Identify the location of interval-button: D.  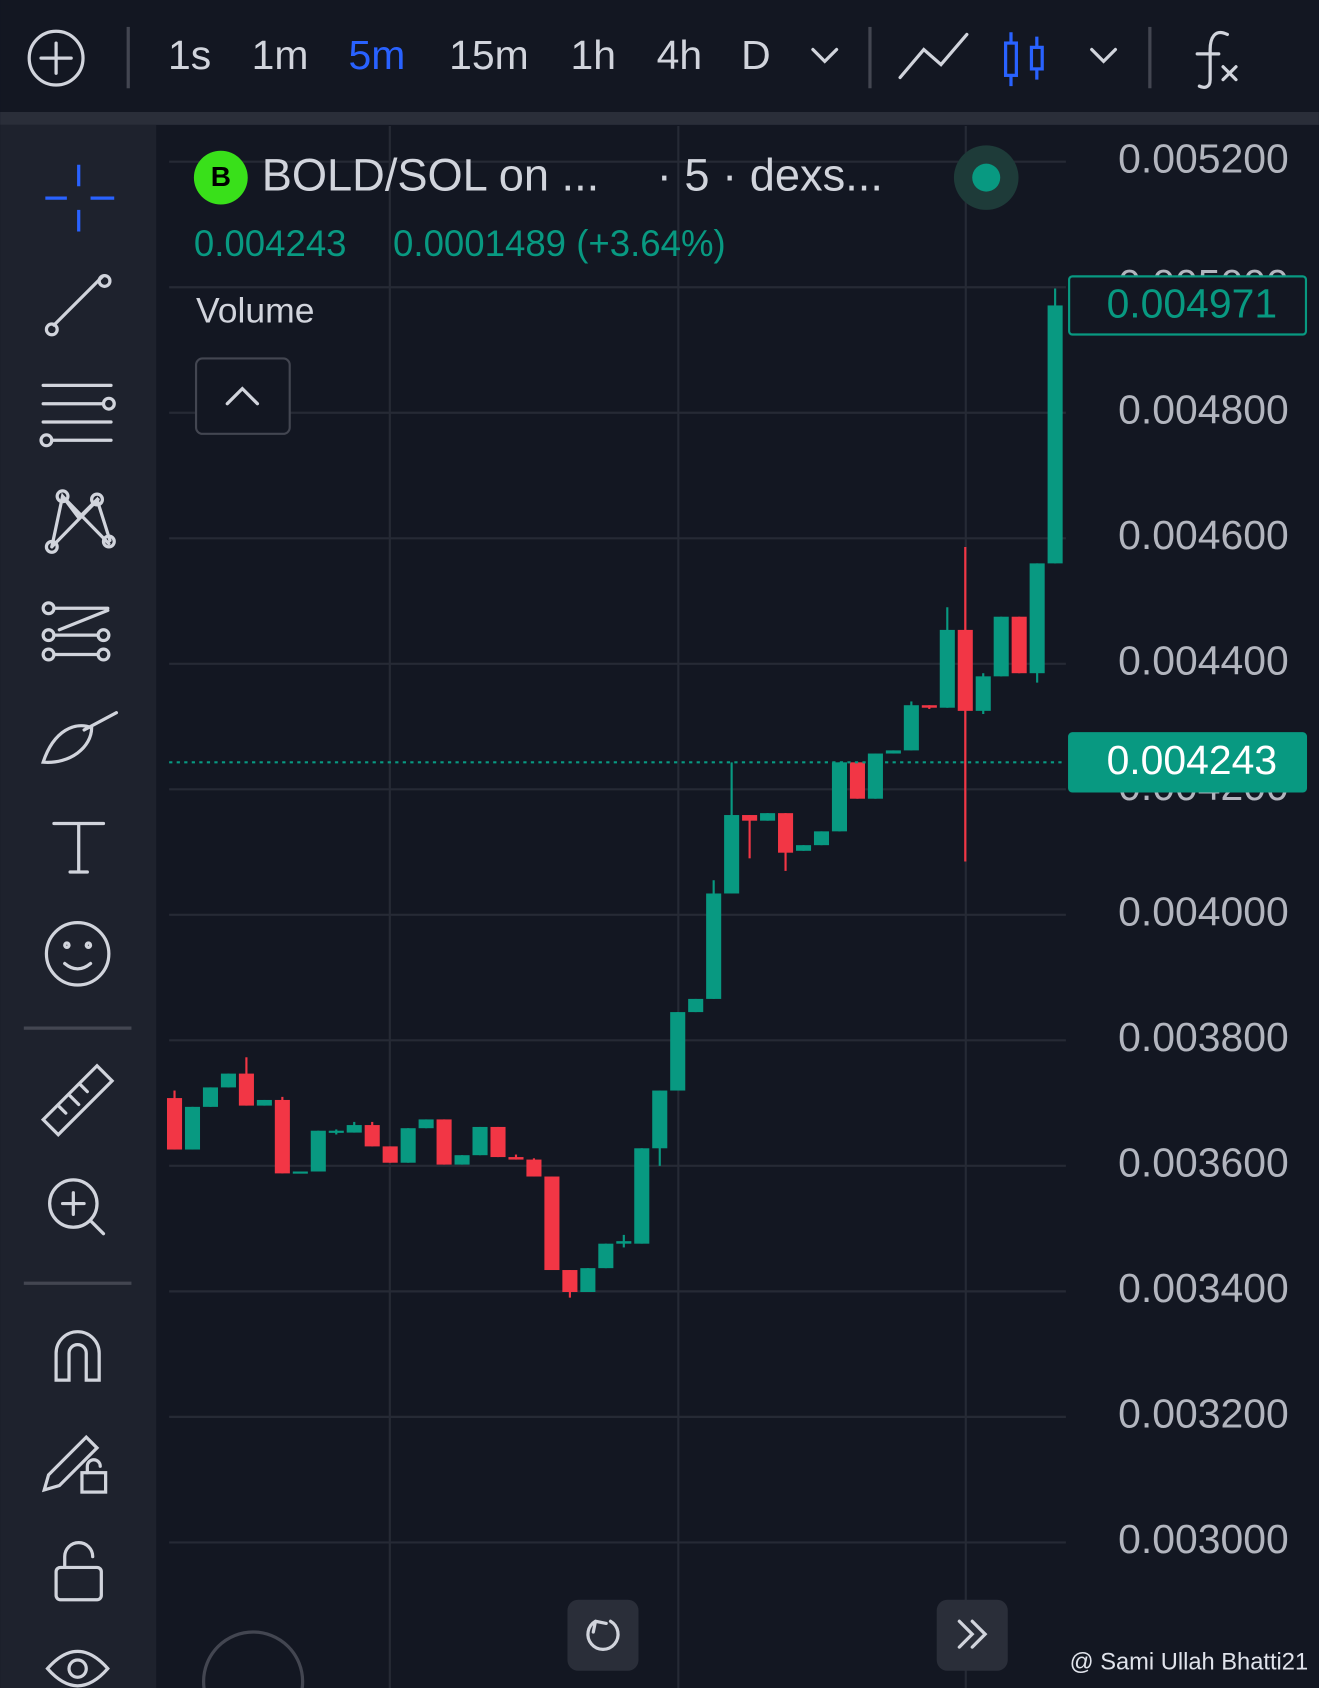
(756, 55).